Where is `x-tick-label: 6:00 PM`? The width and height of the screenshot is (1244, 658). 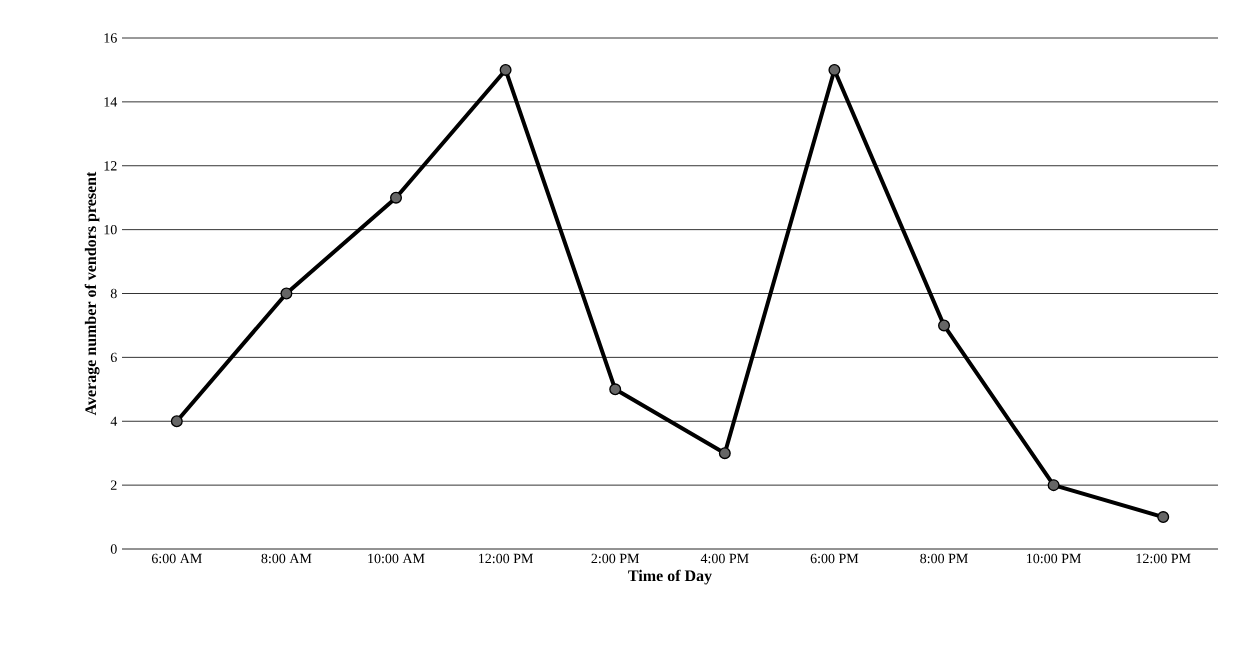 x-tick-label: 6:00 PM is located at coordinates (834, 558).